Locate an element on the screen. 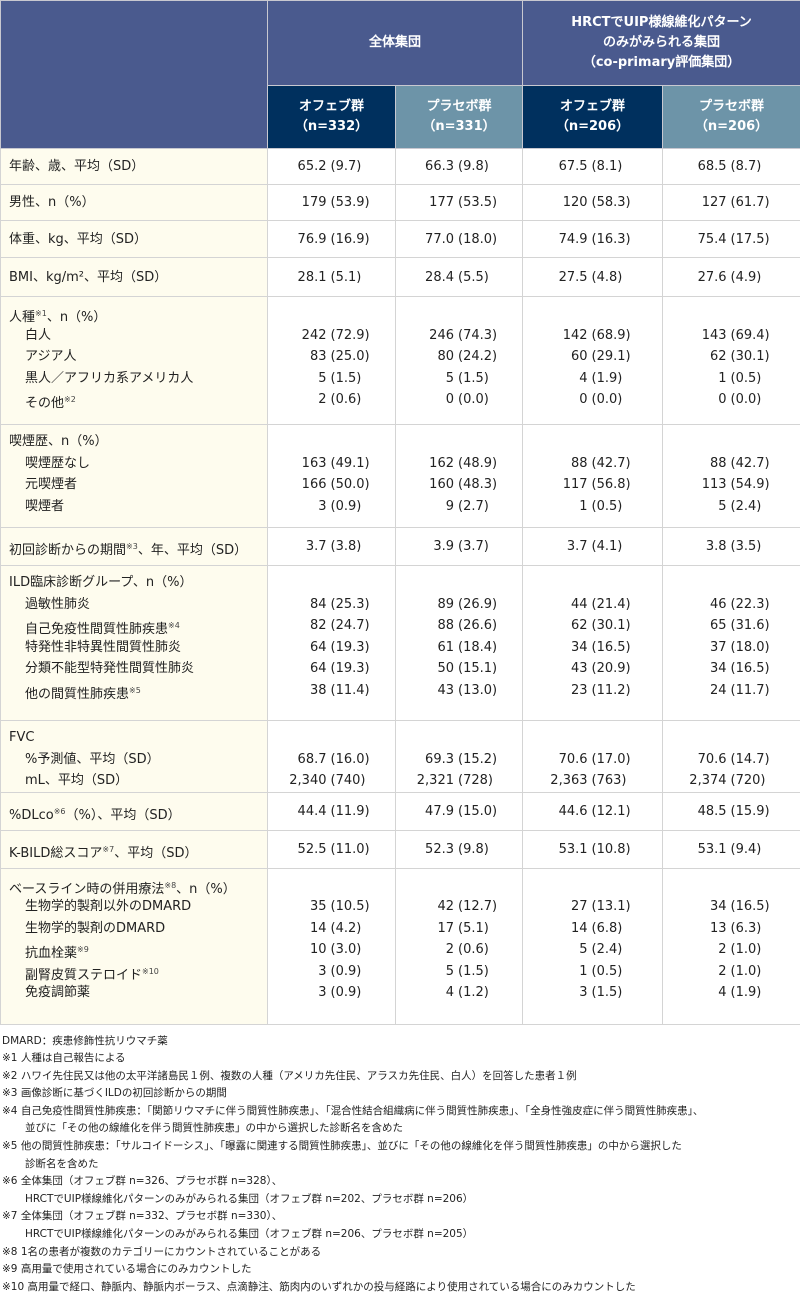 This screenshot has width=800, height=1296. col-n: （n=331） is located at coordinates (459, 127).